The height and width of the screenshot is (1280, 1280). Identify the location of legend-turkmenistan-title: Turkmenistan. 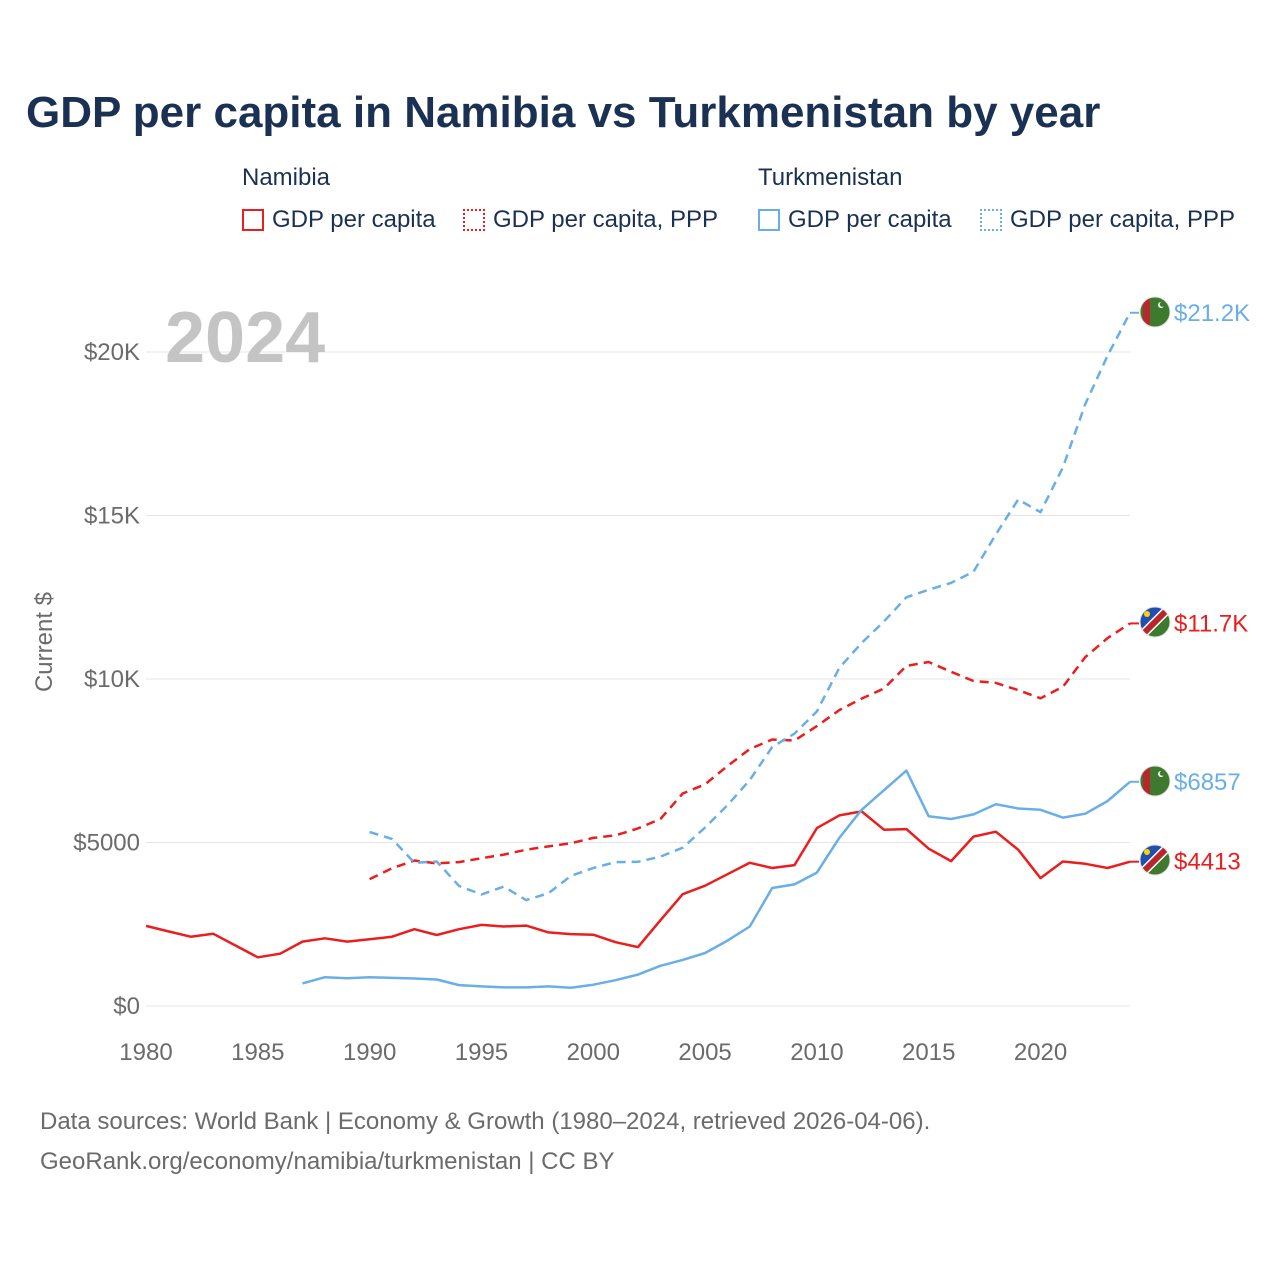
(830, 177).